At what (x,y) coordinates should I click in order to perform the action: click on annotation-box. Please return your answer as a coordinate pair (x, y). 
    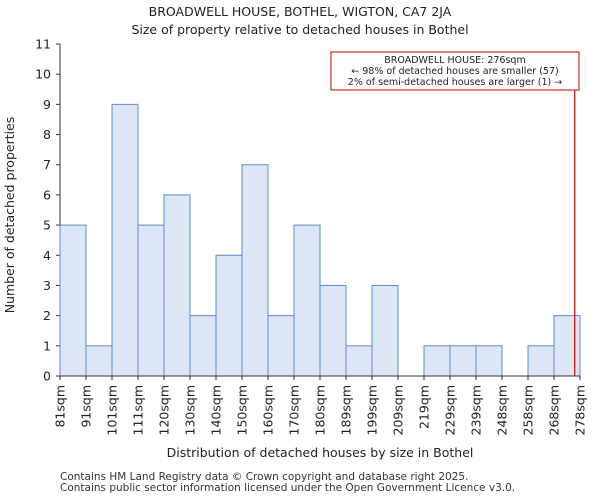
    Looking at the image, I should click on (455, 71).